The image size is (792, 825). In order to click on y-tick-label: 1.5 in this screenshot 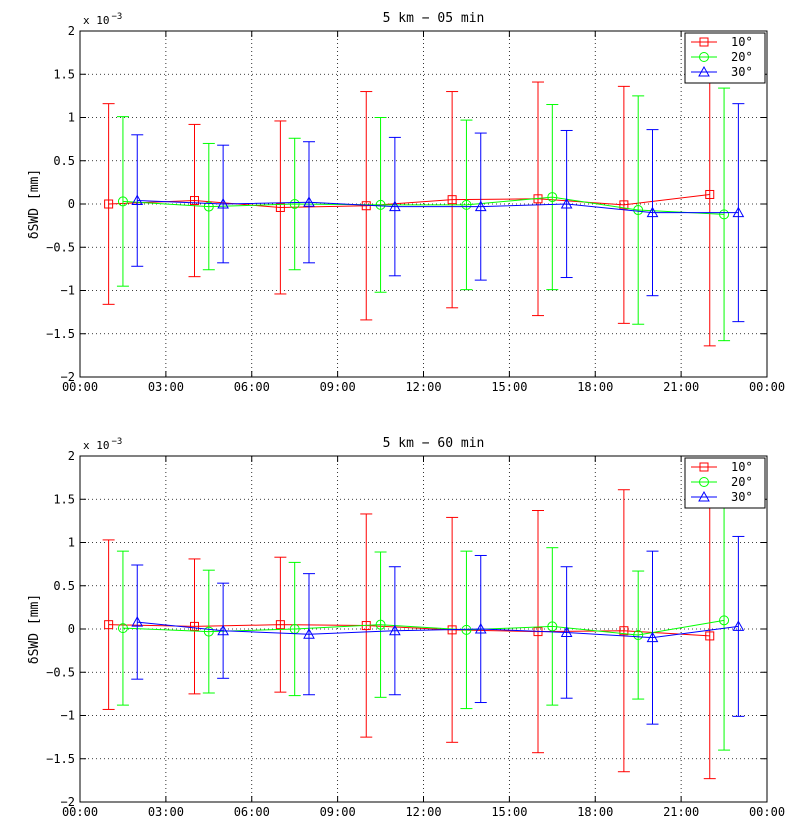, I will do `click(64, 499)`.